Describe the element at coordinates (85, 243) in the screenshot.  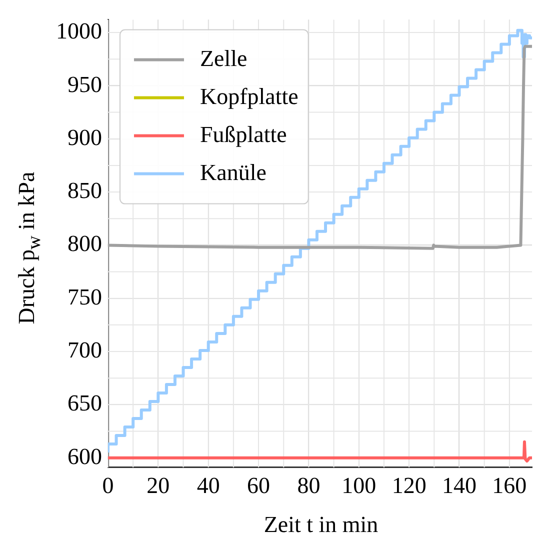
I see `y-tick-label: 800` at that location.